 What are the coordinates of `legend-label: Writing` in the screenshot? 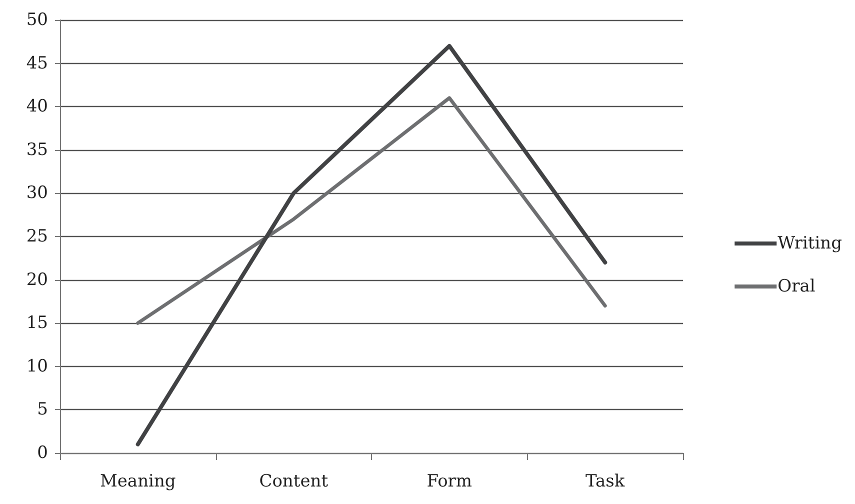 It's located at (810, 244).